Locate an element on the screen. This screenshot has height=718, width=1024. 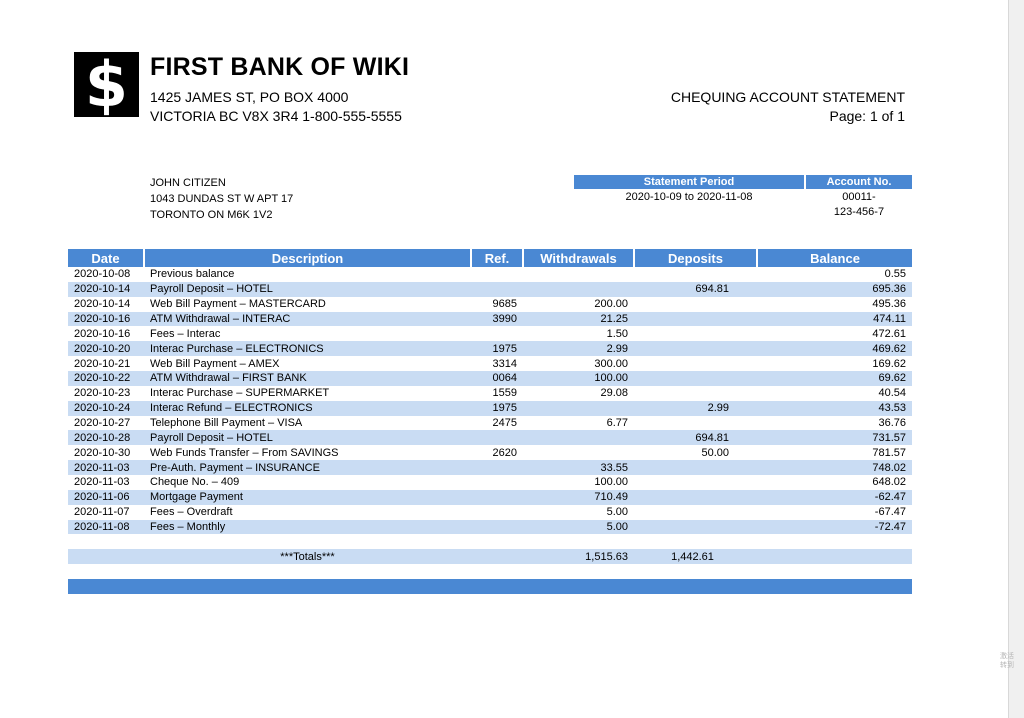
row-withdrawal: 710.49 is located at coordinates (578, 497).